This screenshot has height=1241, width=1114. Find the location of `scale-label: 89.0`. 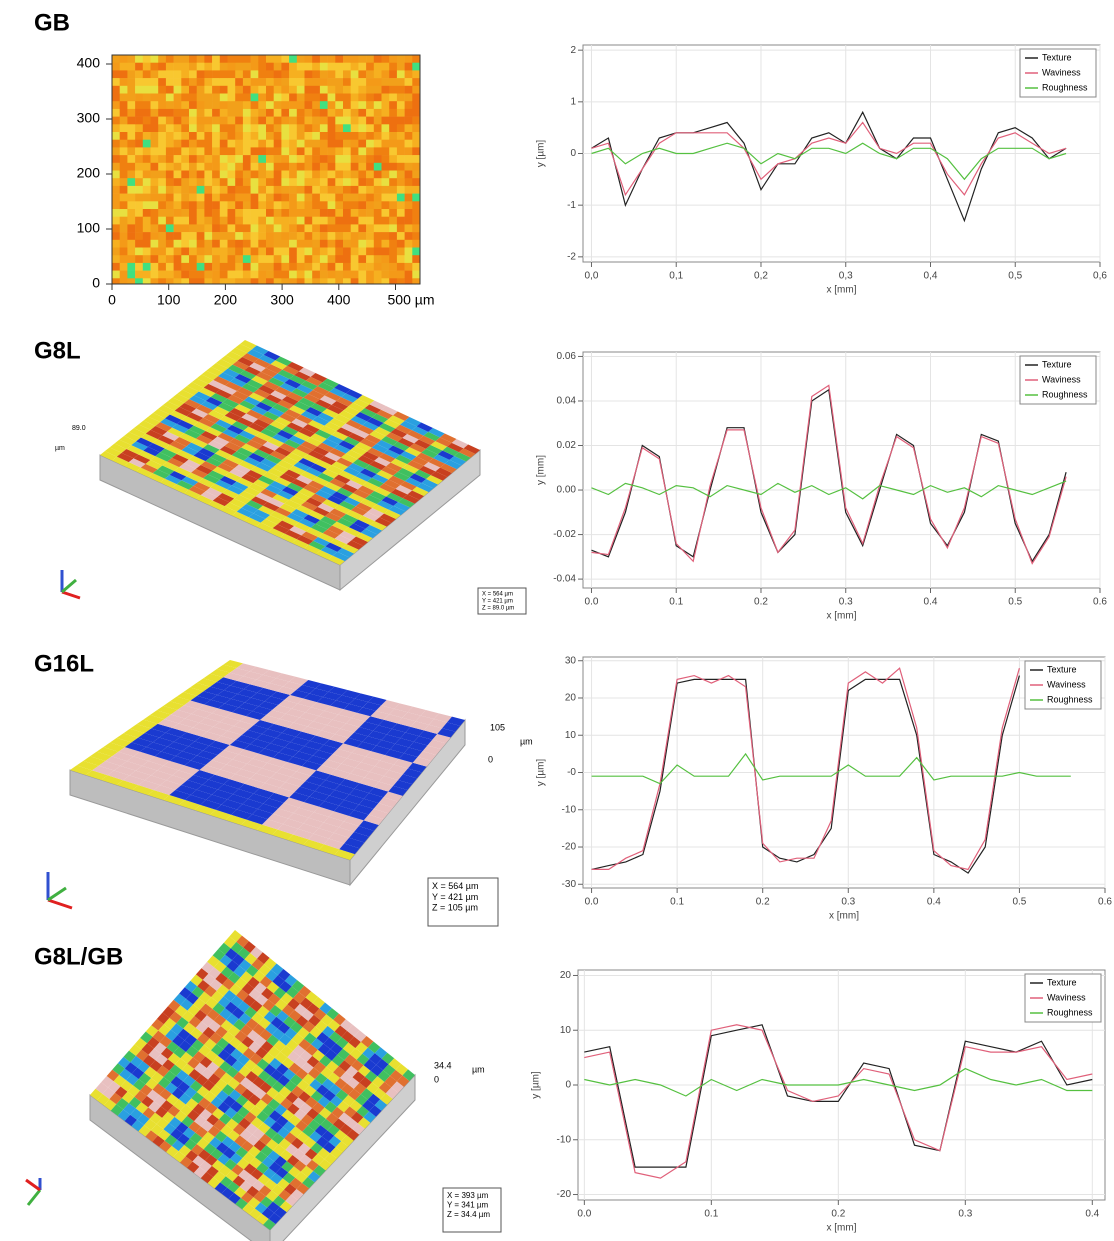

scale-label: 89.0 is located at coordinates (79, 428).